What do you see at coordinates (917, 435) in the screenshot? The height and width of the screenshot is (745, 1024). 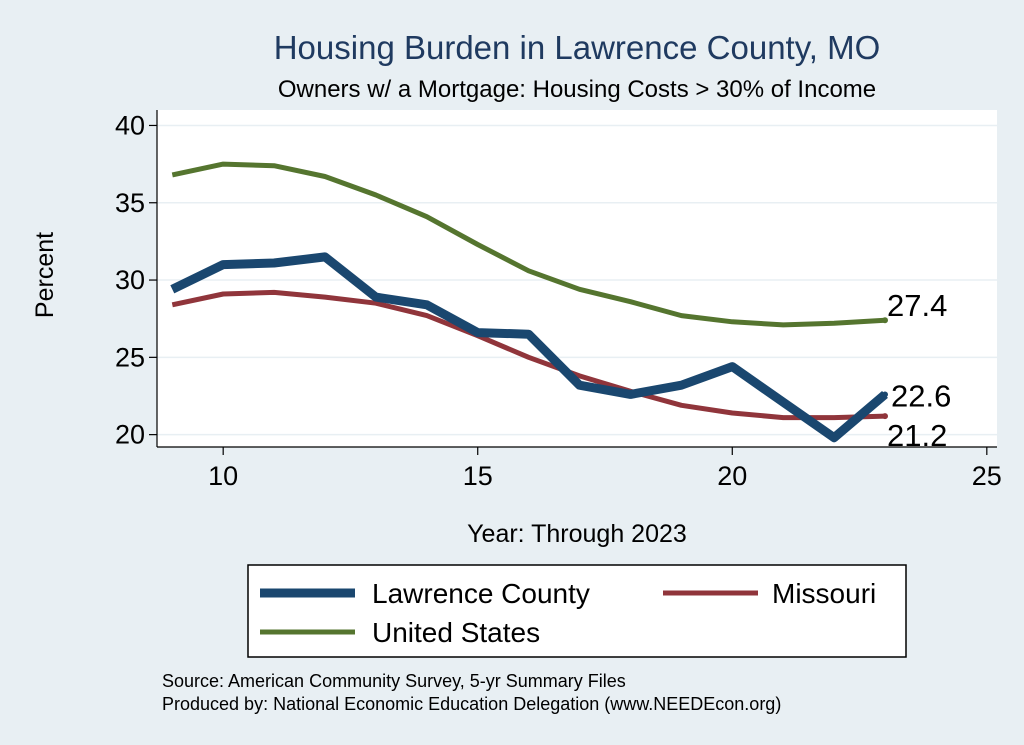 I see `end-label: 21.2` at bounding box center [917, 435].